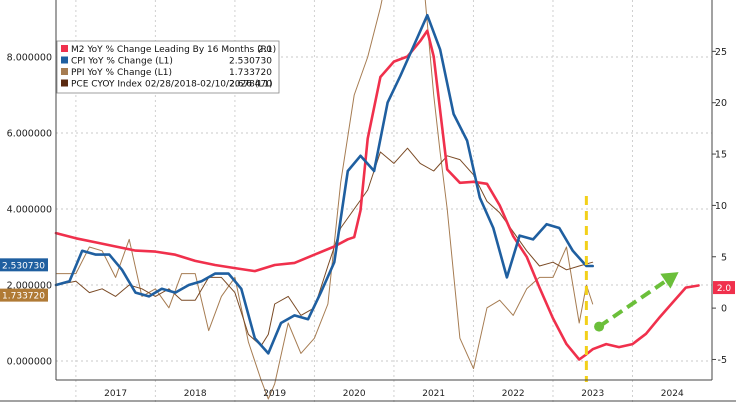 Image resolution: width=736 pixels, height=402 pixels. Describe the element at coordinates (433, 394) in the screenshot. I see `year-label-2021: 2021` at that location.